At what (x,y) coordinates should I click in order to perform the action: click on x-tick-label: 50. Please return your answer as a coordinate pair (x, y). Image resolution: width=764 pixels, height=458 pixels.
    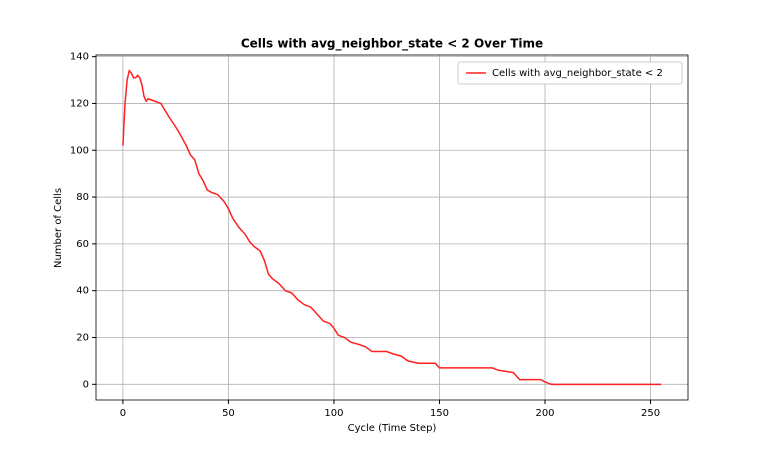
    Looking at the image, I should click on (228, 413).